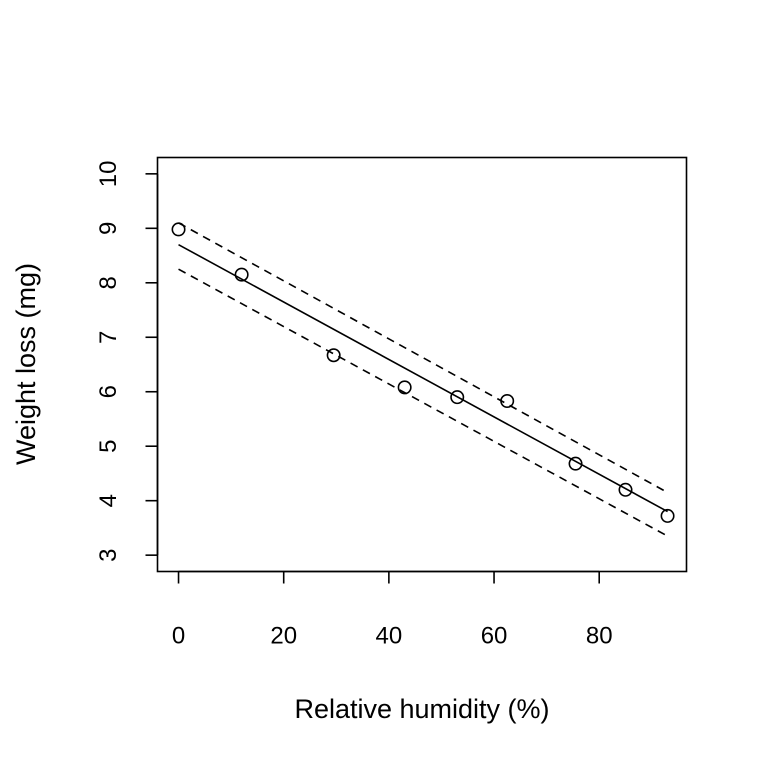 The height and width of the screenshot is (768, 768). I want to click on x-tick-label: 80, so click(599, 636).